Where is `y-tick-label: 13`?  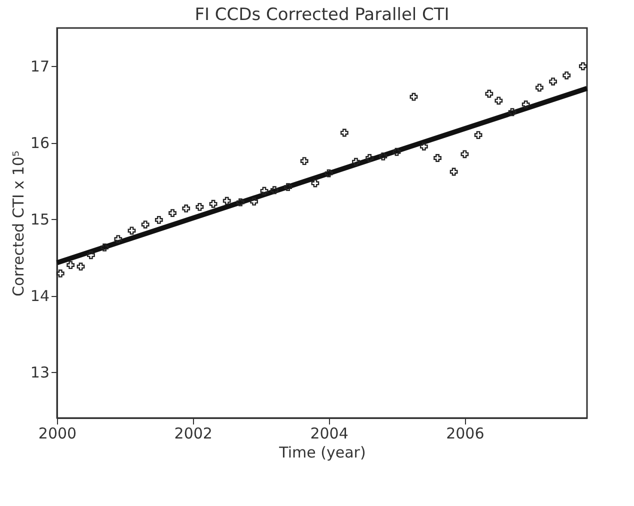
y-tick-label: 13 is located at coordinates (40, 373).